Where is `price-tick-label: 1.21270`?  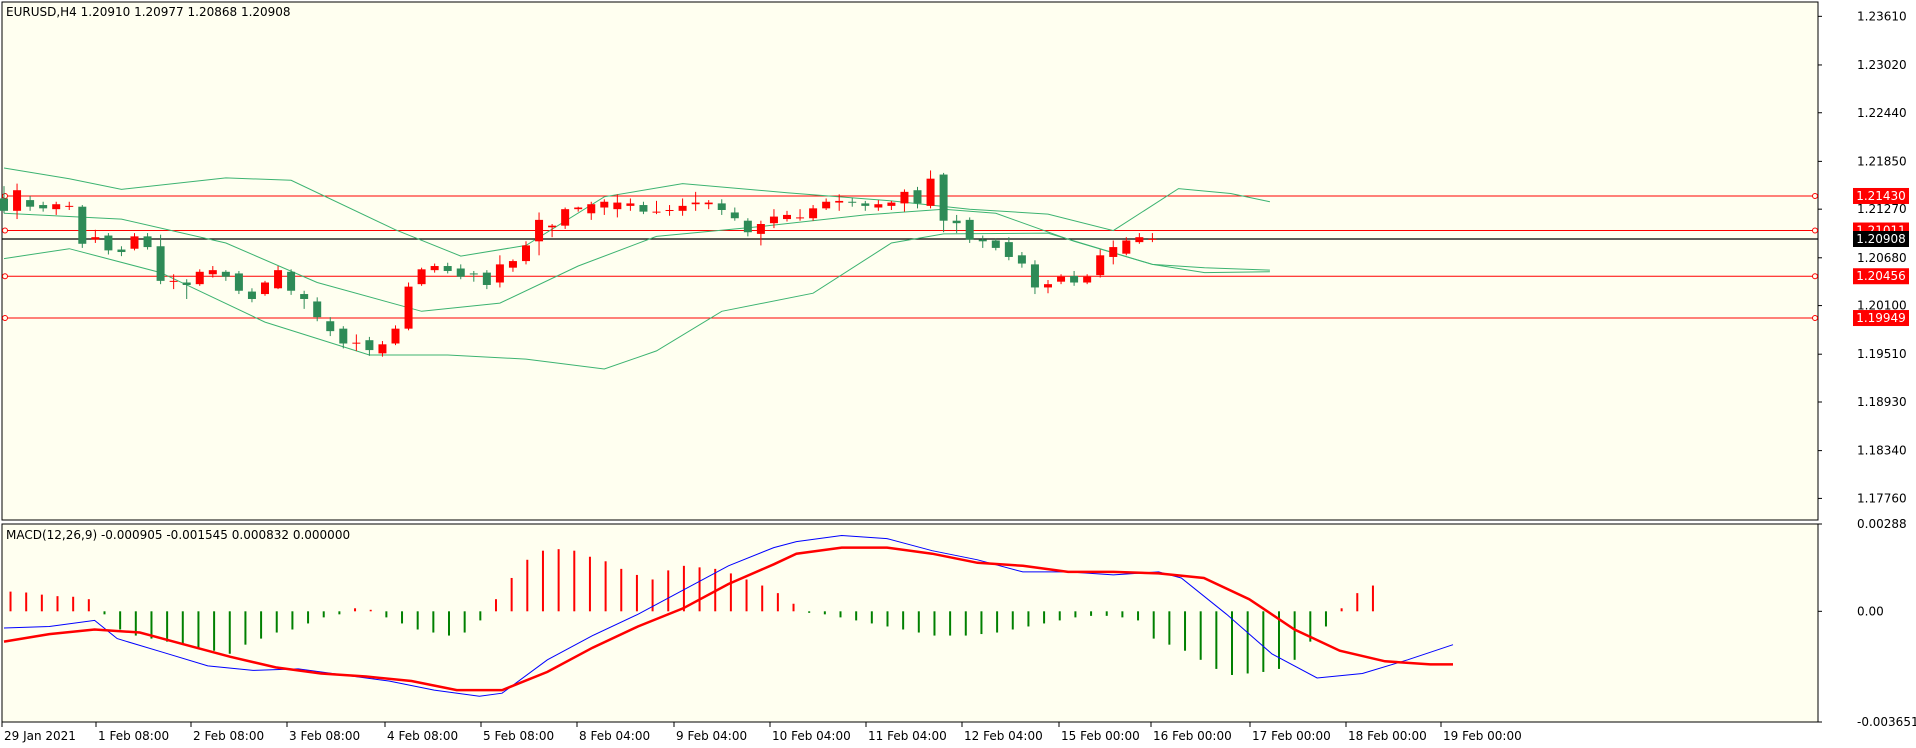 price-tick-label: 1.21270 is located at coordinates (1882, 209).